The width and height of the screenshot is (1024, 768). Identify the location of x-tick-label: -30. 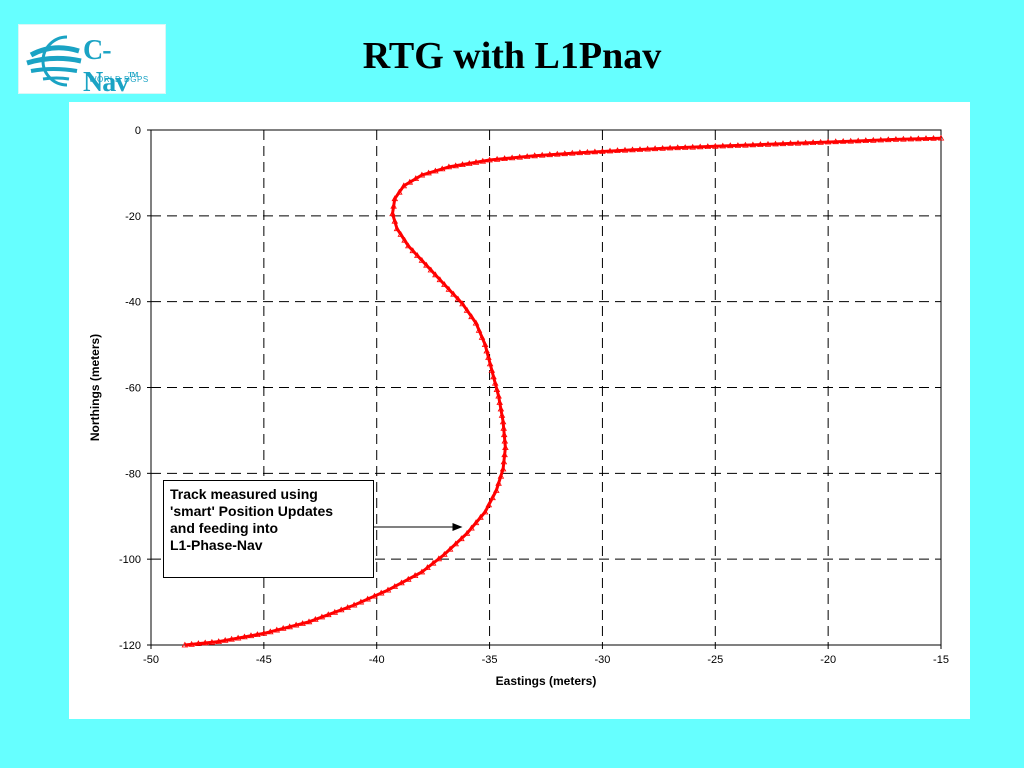
(602, 660).